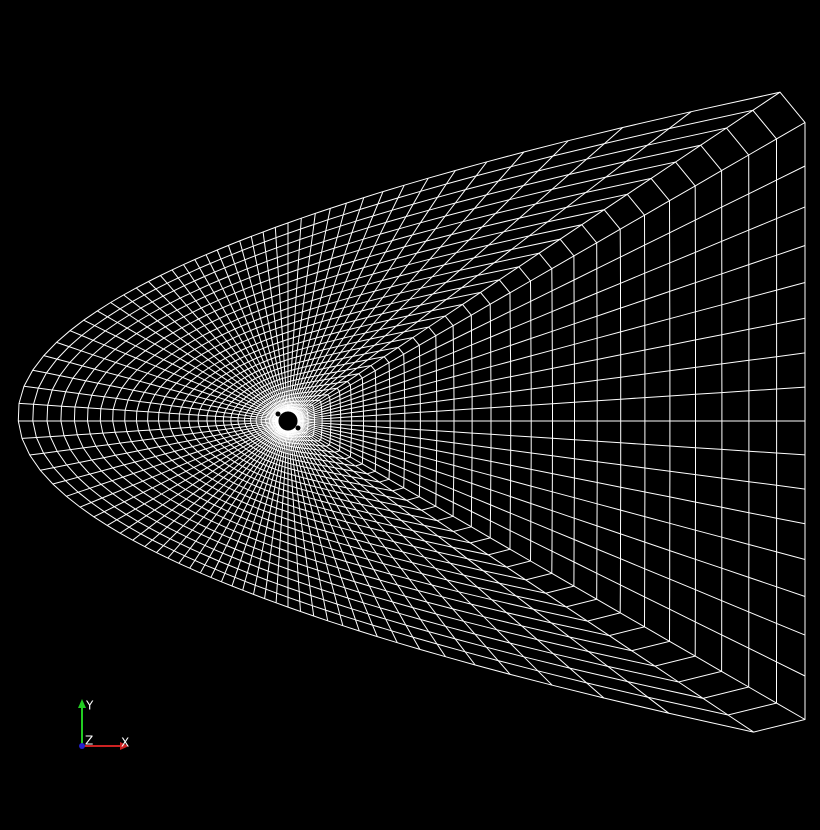 The width and height of the screenshot is (820, 830). I want to click on x-arrow, so click(124, 746).